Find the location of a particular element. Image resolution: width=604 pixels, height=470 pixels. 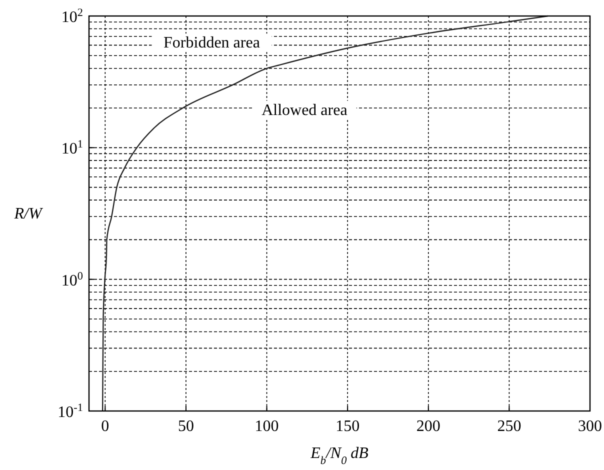

y-tick-label: 10$^{1}$ is located at coordinates (72, 148).